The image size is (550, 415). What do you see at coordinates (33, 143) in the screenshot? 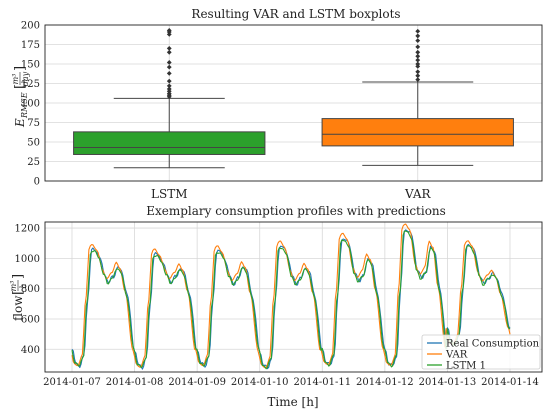
I see `boxplot-y-tick-label: 50` at bounding box center [33, 143].